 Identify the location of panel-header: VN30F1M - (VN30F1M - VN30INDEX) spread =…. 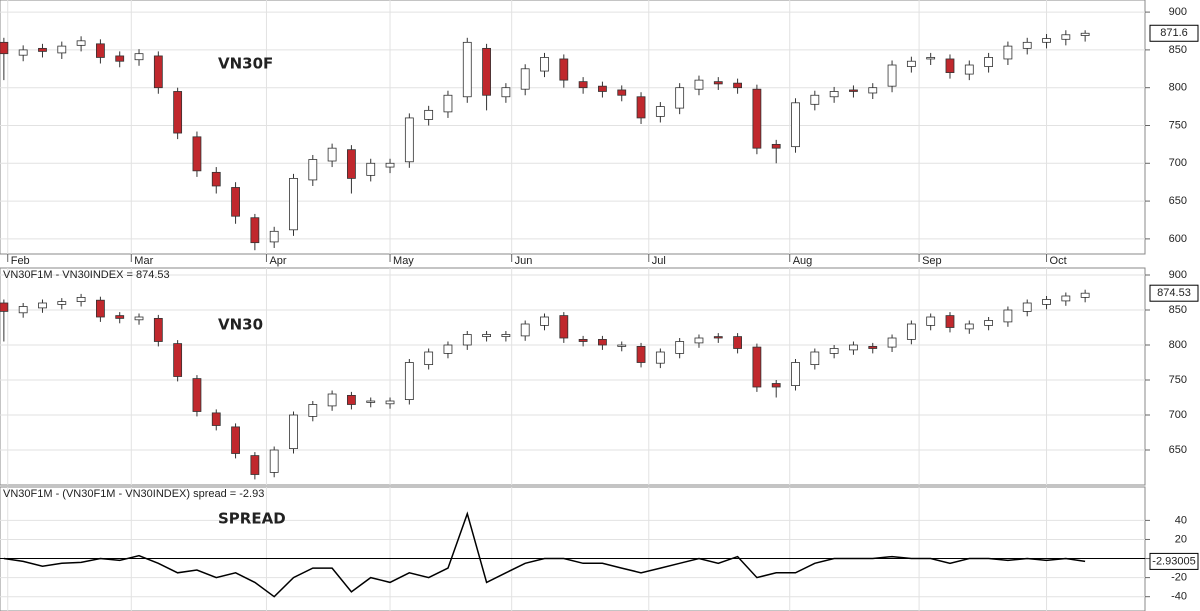
(133, 494).